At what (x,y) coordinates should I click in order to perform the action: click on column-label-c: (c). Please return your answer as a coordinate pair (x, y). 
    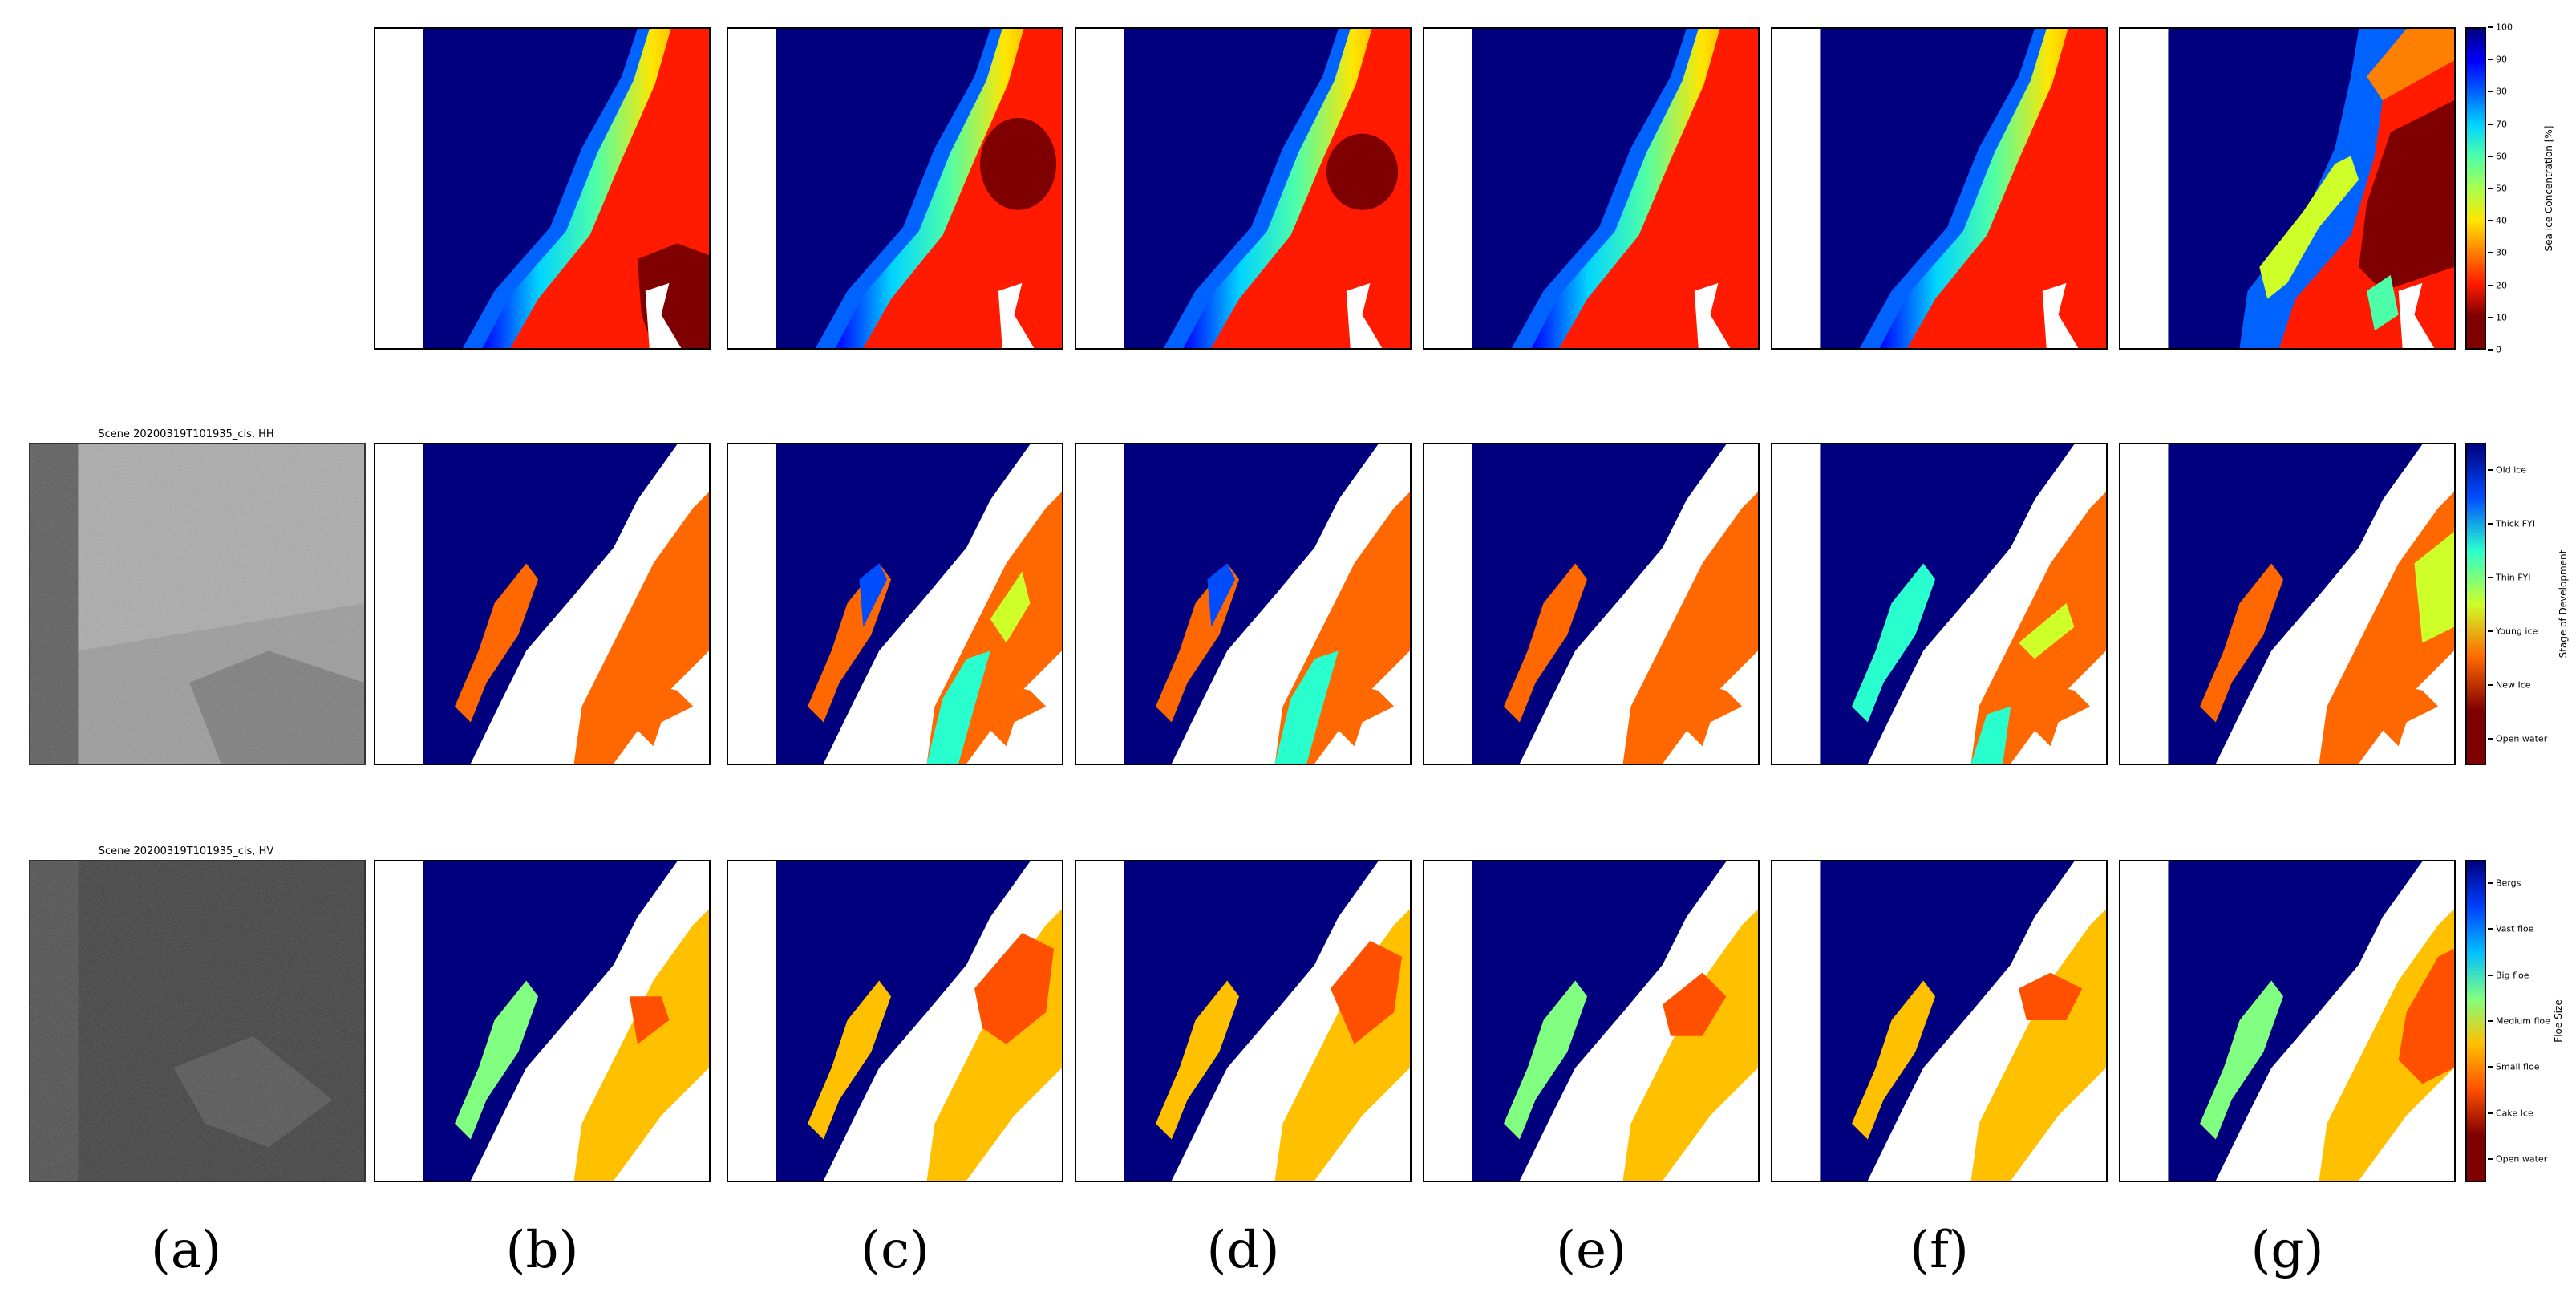
    Looking at the image, I should click on (895, 1250).